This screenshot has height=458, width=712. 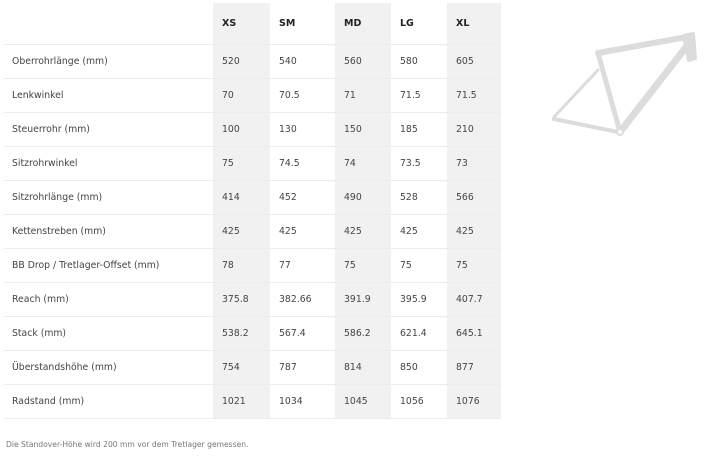 What do you see at coordinates (241, 264) in the screenshot?
I see `value-cell-xs: 78` at bounding box center [241, 264].